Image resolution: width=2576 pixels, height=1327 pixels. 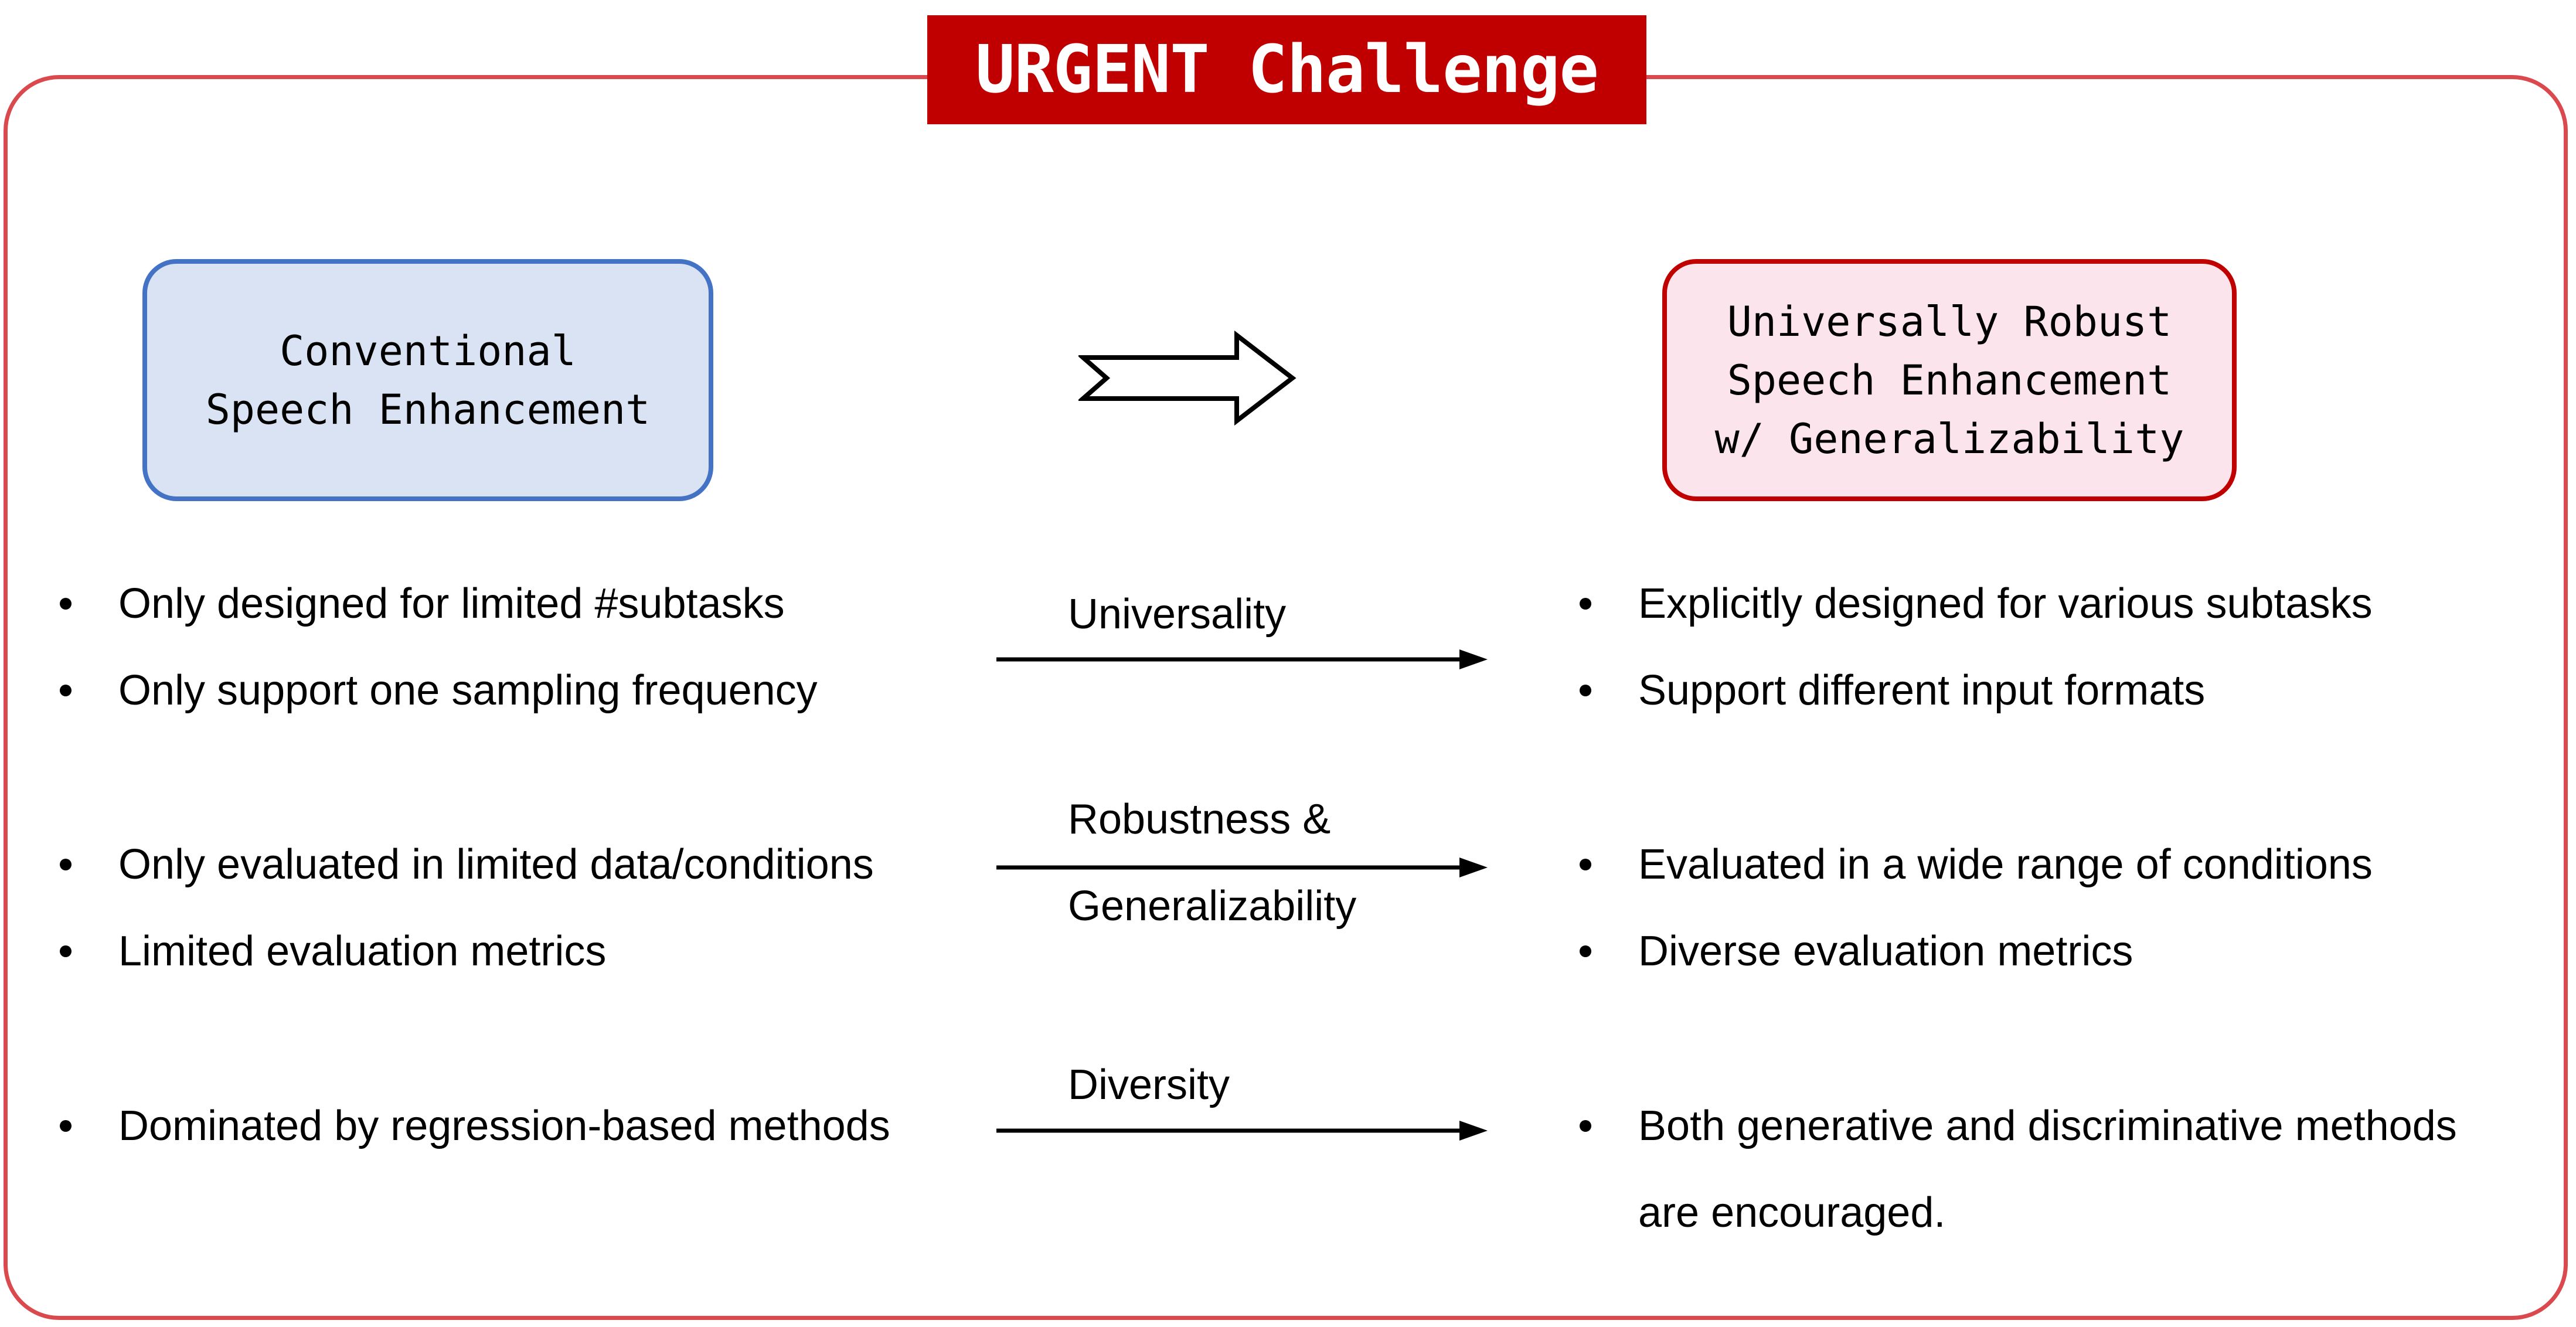 What do you see at coordinates (1885, 951) in the screenshot?
I see `right-bullet-text: Diverse evaluation metrics` at bounding box center [1885, 951].